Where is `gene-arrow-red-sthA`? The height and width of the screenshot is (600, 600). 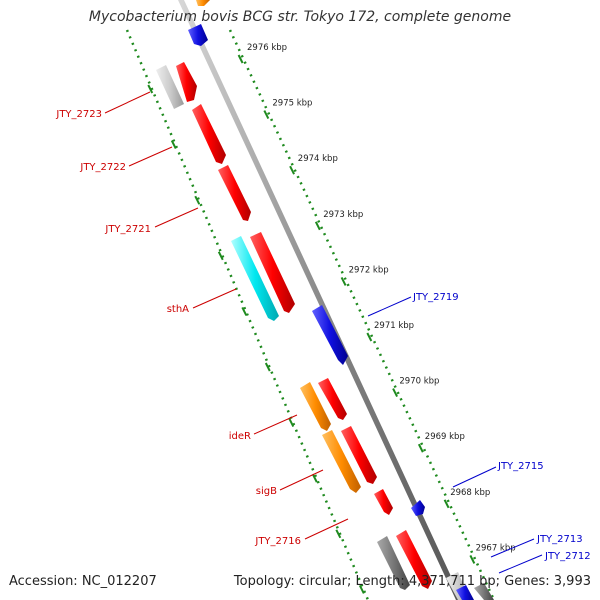 gene-arrow-red-sthA is located at coordinates (272, 272).